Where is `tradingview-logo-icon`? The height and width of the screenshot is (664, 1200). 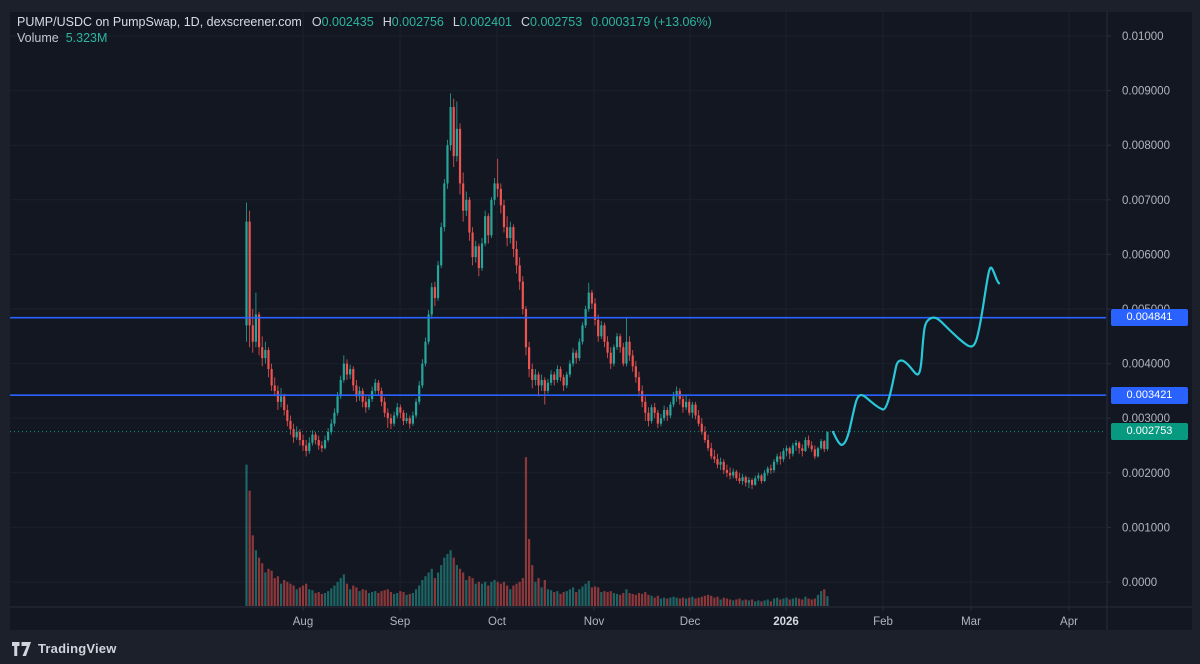
tradingview-logo-icon is located at coordinates (21, 648).